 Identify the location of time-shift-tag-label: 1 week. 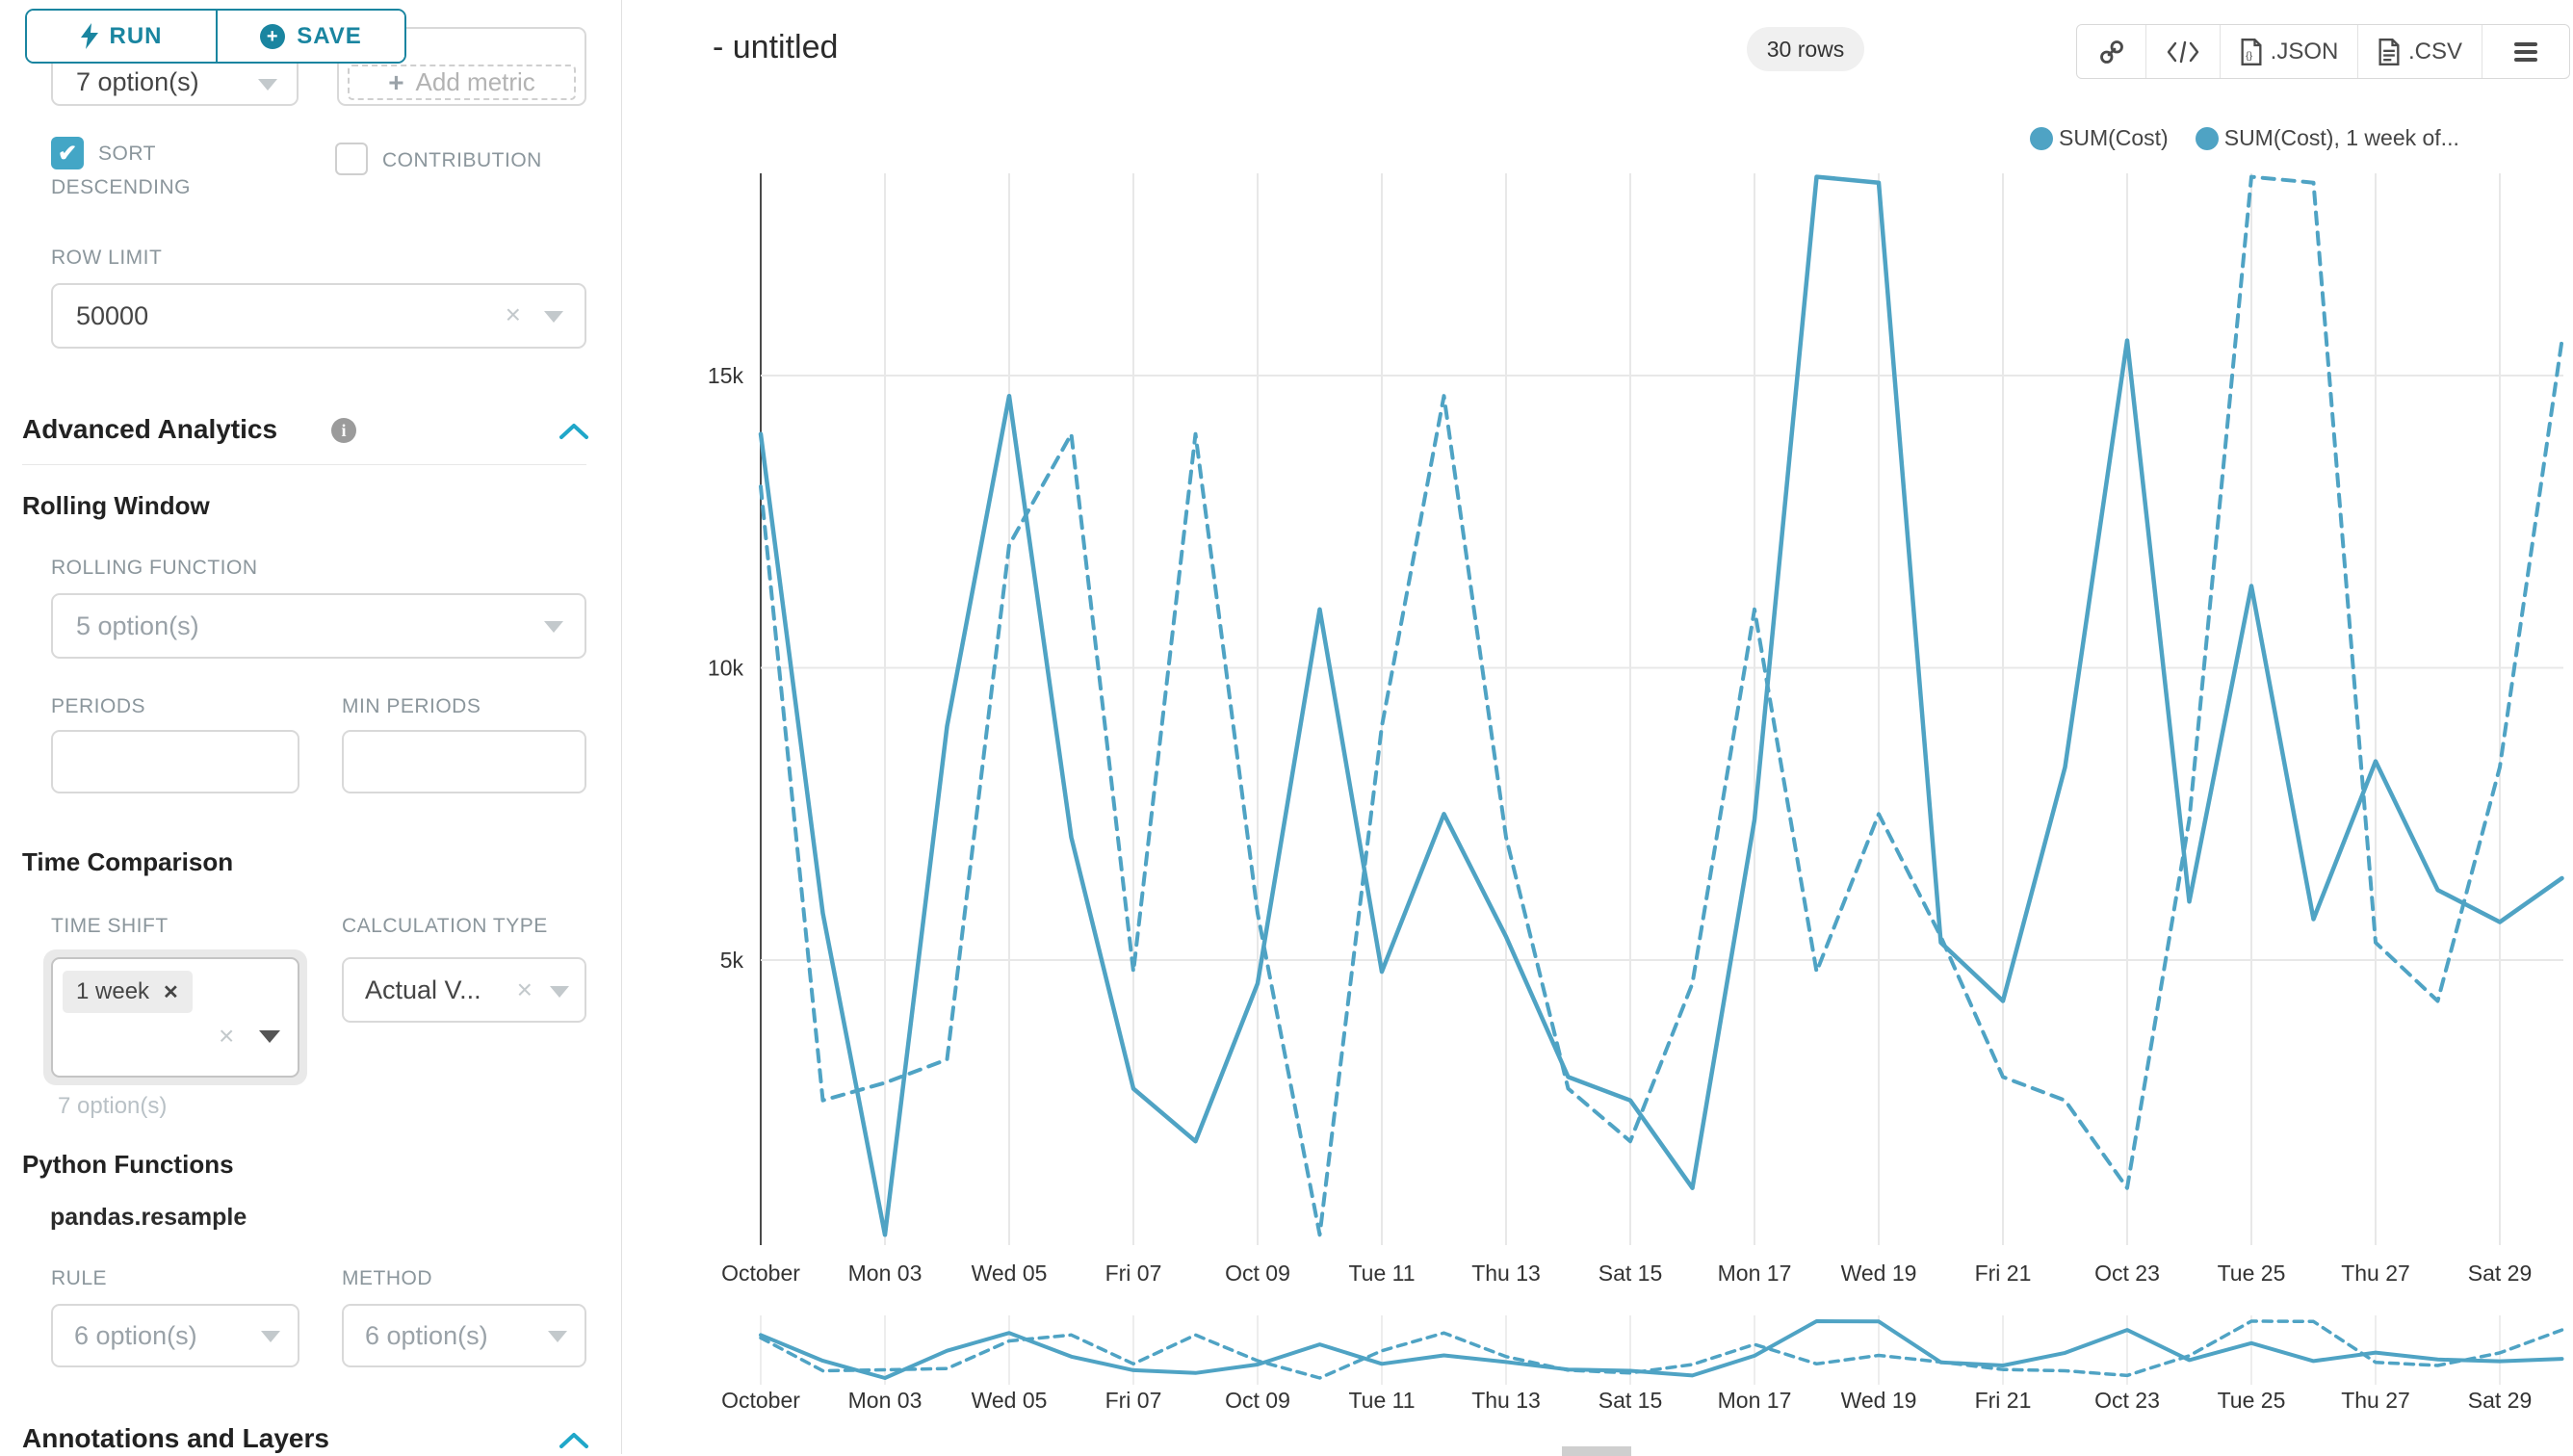
(113, 991).